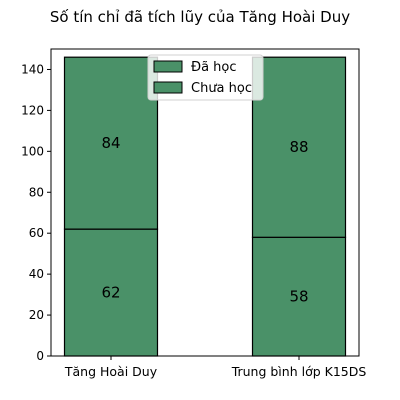 The width and height of the screenshot is (400, 400). What do you see at coordinates (36, 192) in the screenshot?
I see `y-tick-label: 80` at bounding box center [36, 192].